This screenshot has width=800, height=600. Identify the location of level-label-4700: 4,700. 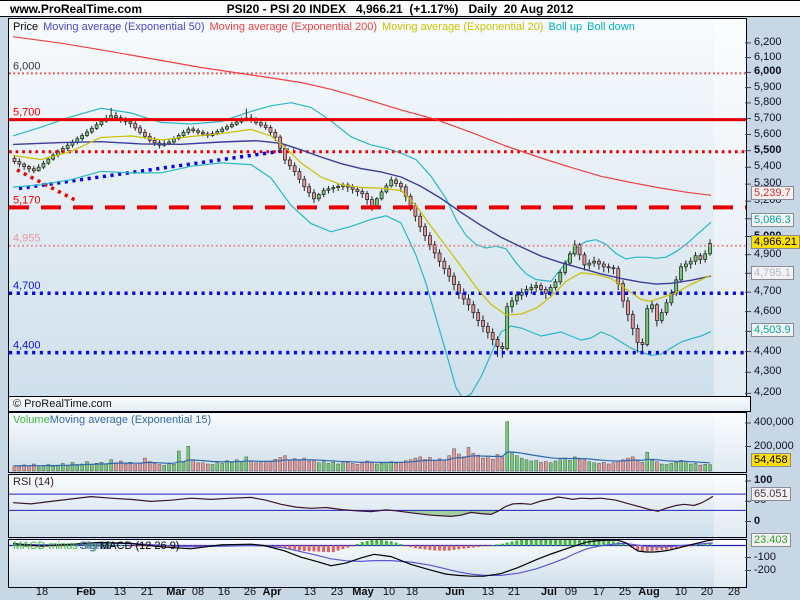
(27, 286).